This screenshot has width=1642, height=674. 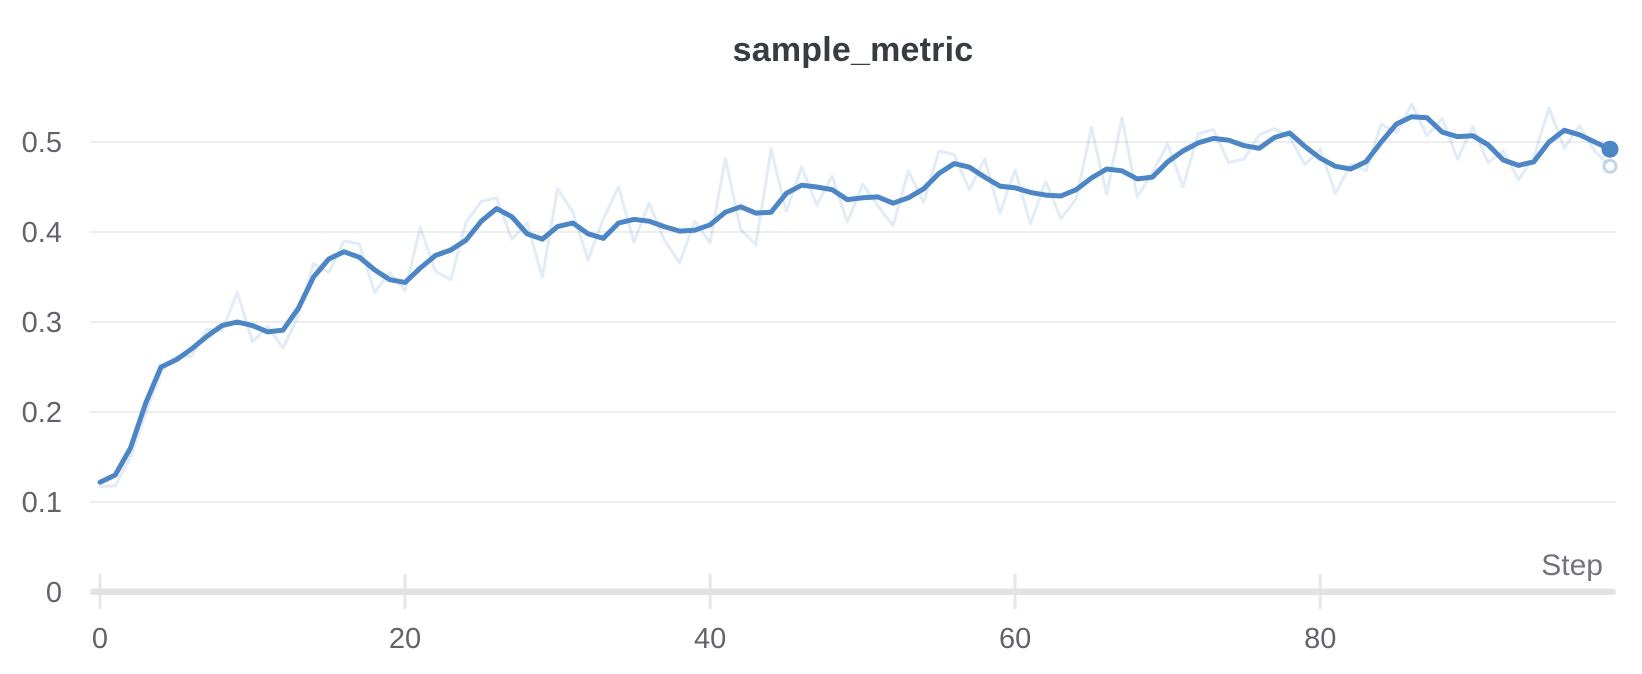 What do you see at coordinates (42, 143) in the screenshot?
I see `y-tick-label: 0.5` at bounding box center [42, 143].